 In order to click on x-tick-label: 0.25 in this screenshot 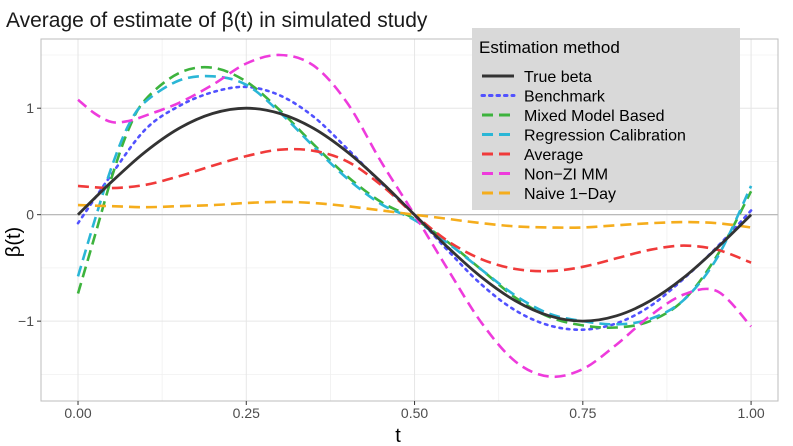, I will do `click(246, 413)`.